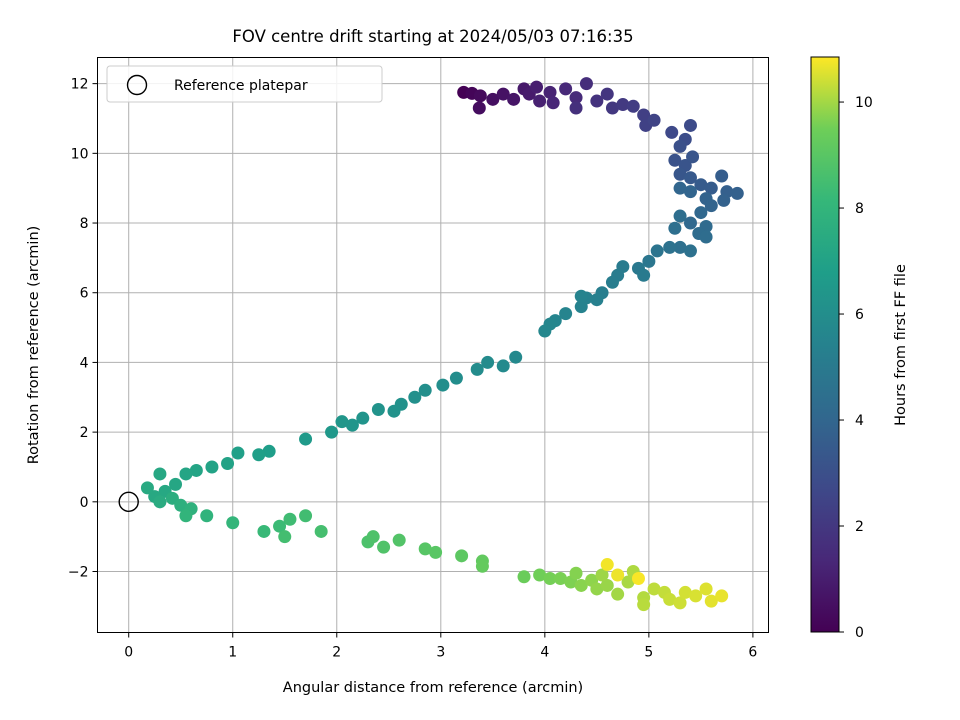  I want to click on x-tick-label: 6, so click(752, 653).